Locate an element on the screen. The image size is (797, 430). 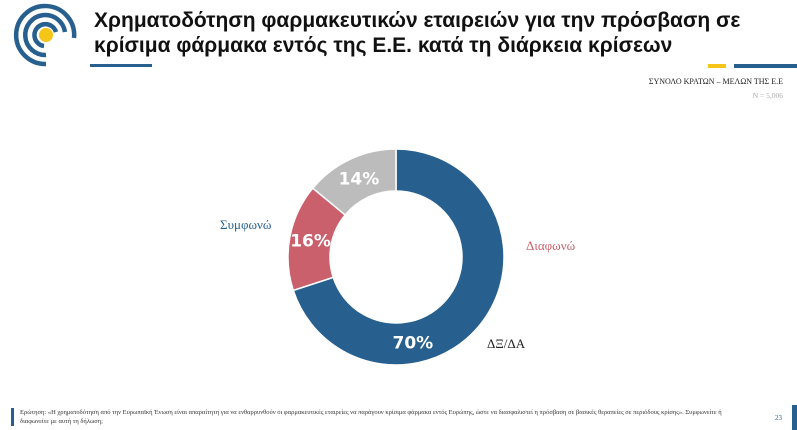
page-number: 23 is located at coordinates (778, 418).